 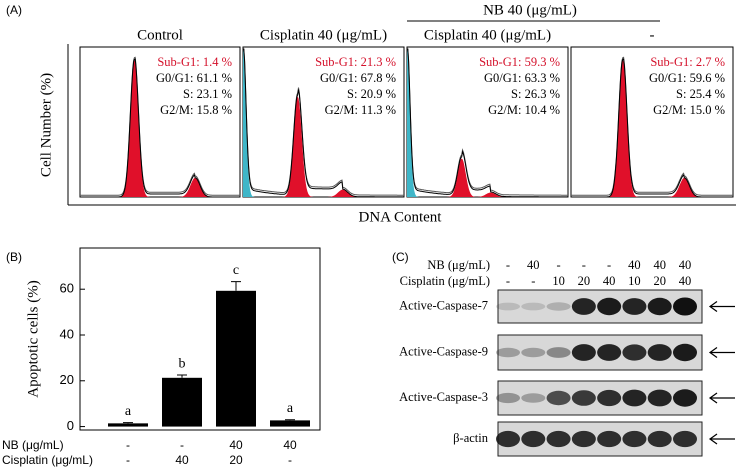 What do you see at coordinates (236, 460) in the screenshot?
I see `condition-value: 20` at bounding box center [236, 460].